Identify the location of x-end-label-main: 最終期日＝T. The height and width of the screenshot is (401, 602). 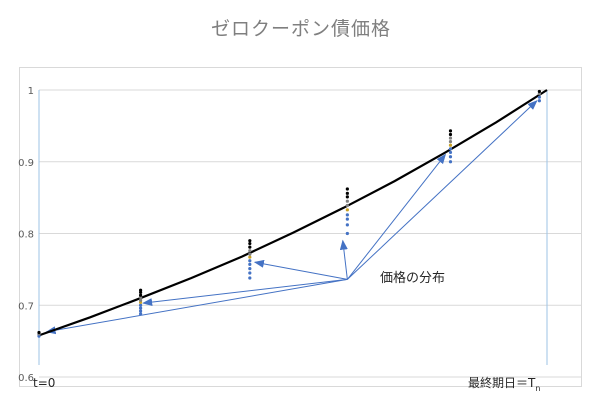
(502, 382).